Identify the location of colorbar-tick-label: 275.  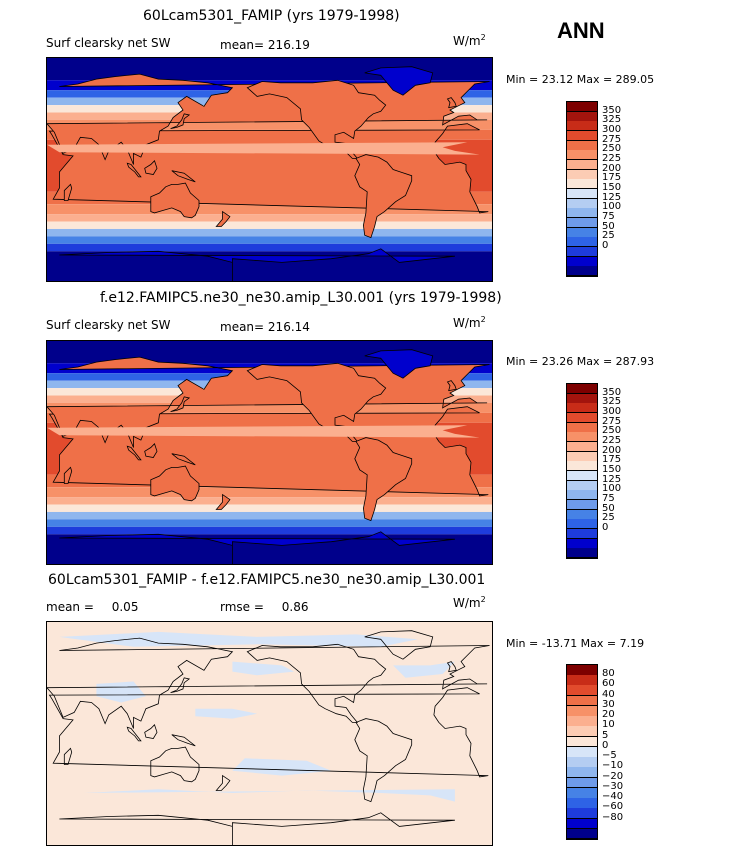
(612, 421).